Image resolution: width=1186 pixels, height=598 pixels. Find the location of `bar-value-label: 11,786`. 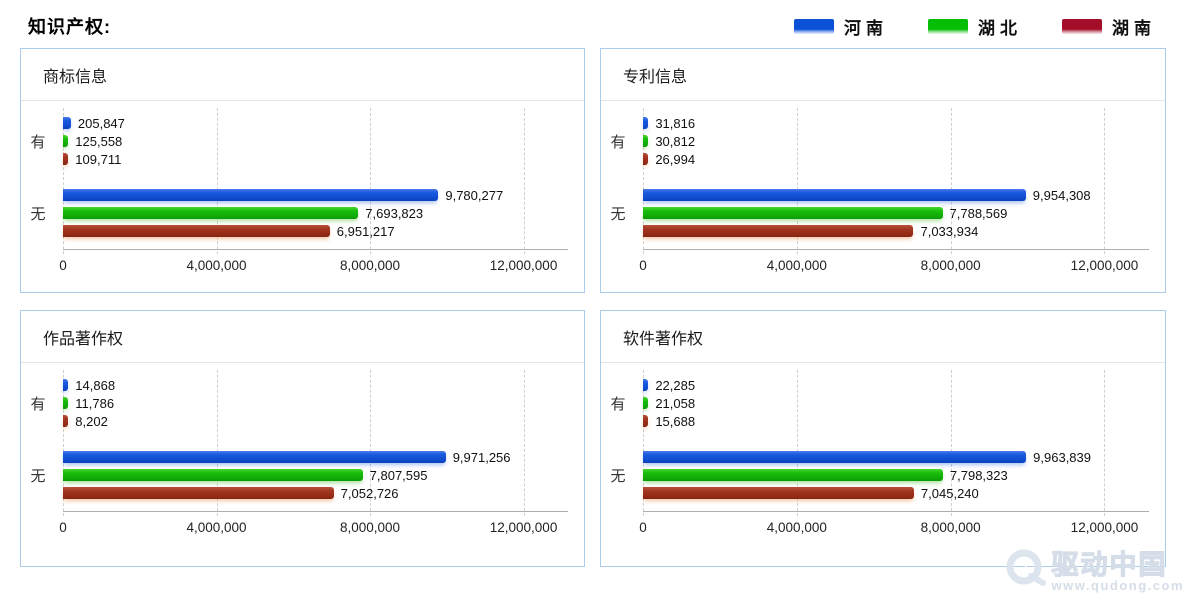

bar-value-label: 11,786 is located at coordinates (95, 403).